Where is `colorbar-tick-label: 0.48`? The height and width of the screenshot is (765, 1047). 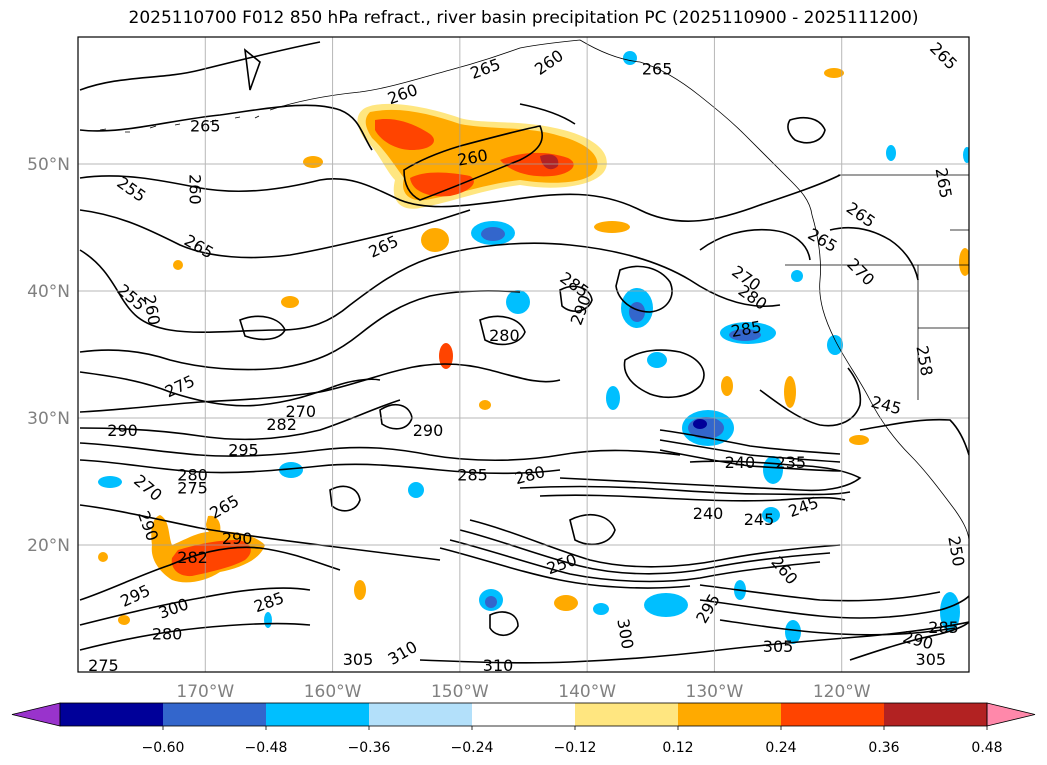 colorbar-tick-label: 0.48 is located at coordinates (986, 748).